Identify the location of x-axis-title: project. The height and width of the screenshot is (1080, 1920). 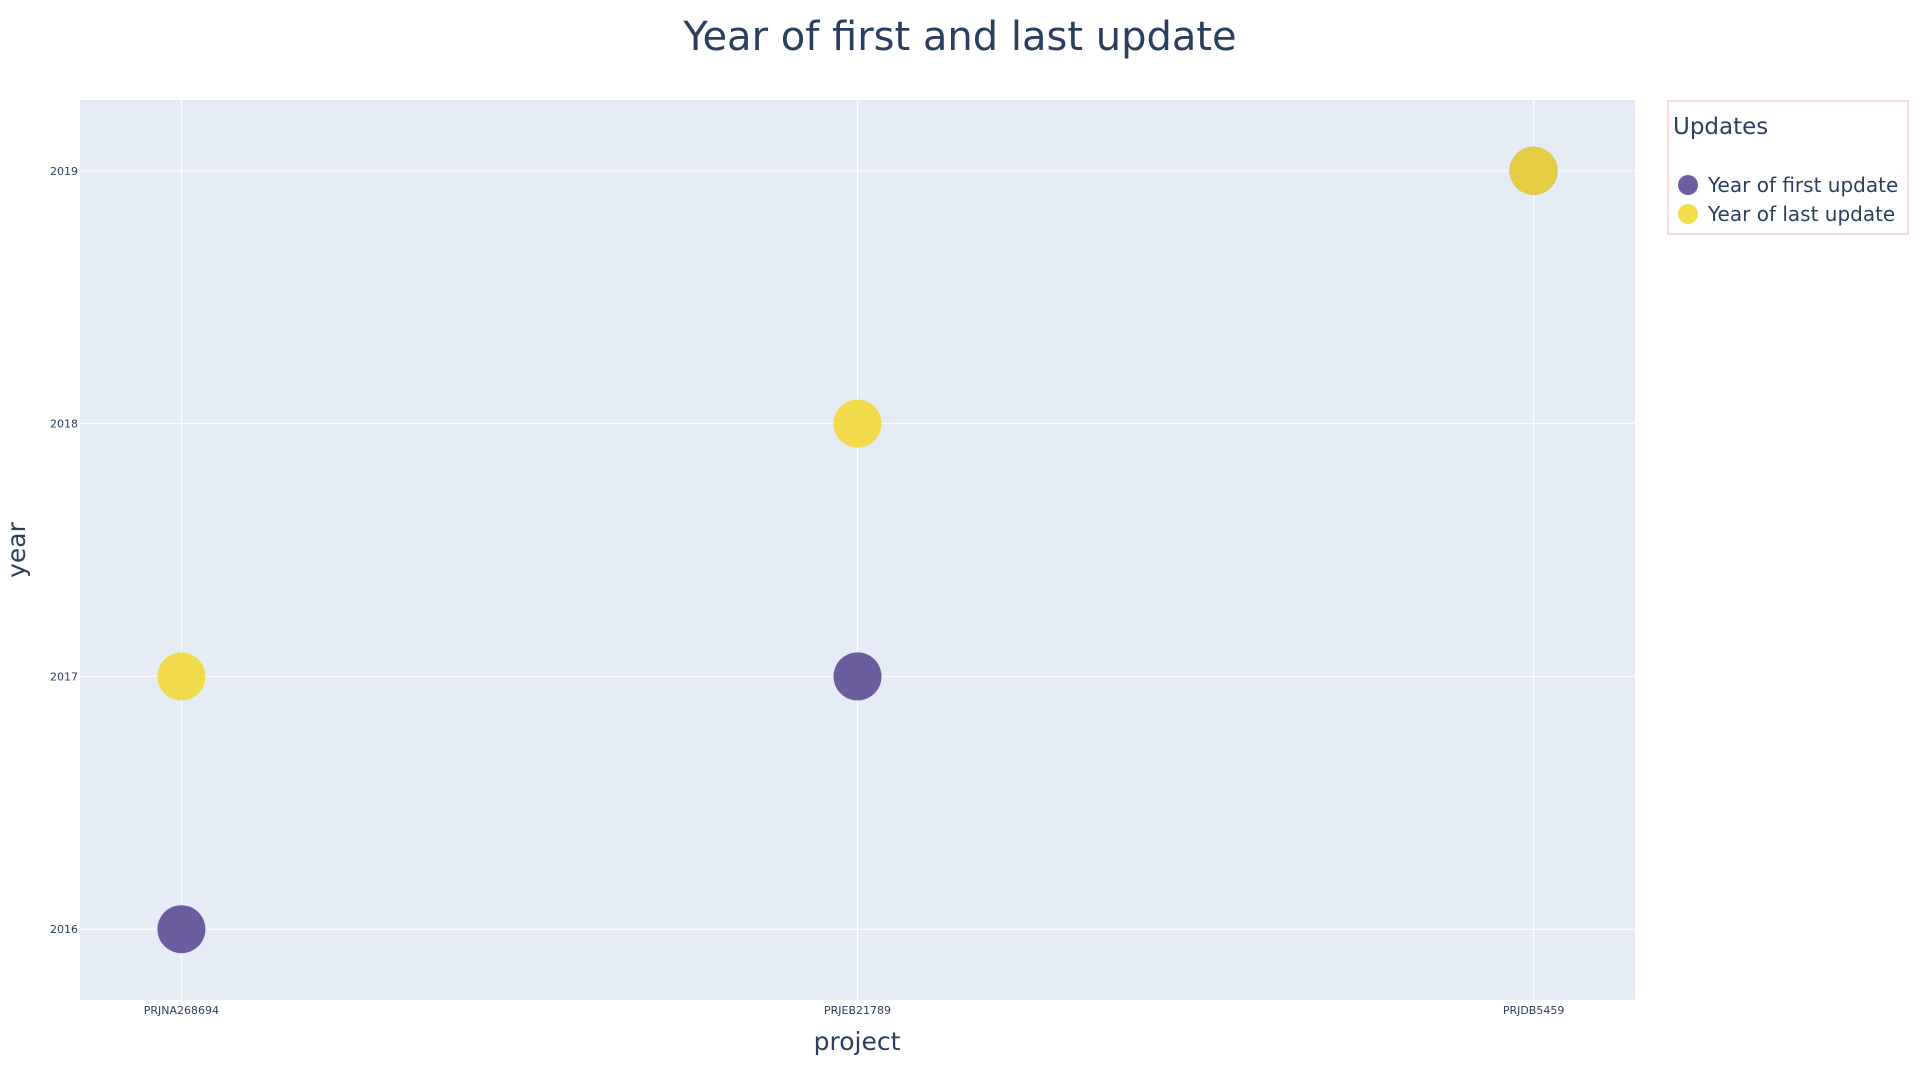
(857, 1041).